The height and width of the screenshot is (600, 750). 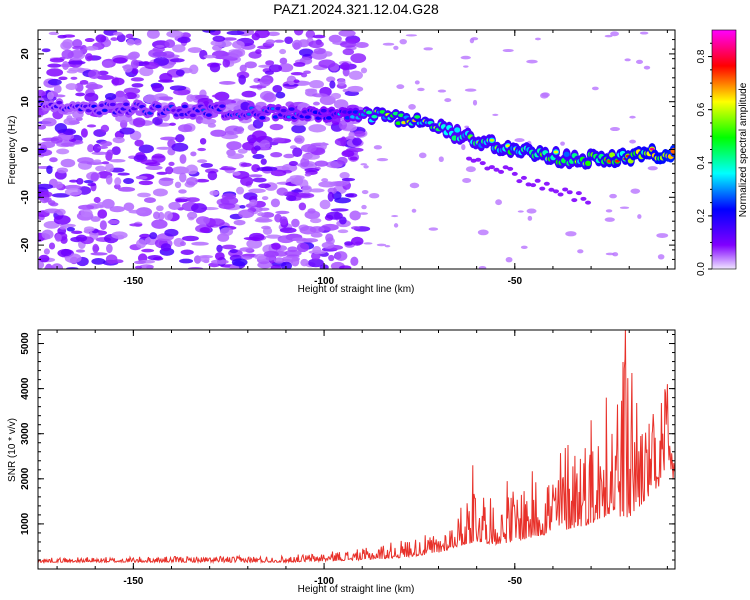 What do you see at coordinates (515, 581) in the screenshot?
I see `bottom-x-tick-label: -50` at bounding box center [515, 581].